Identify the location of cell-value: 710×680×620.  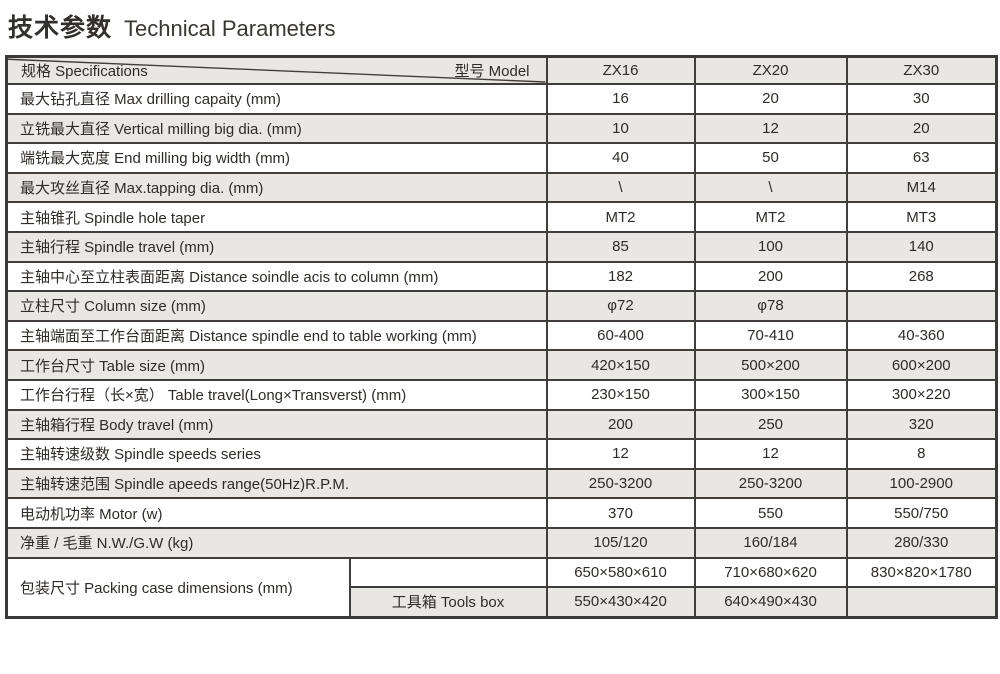
(770, 572).